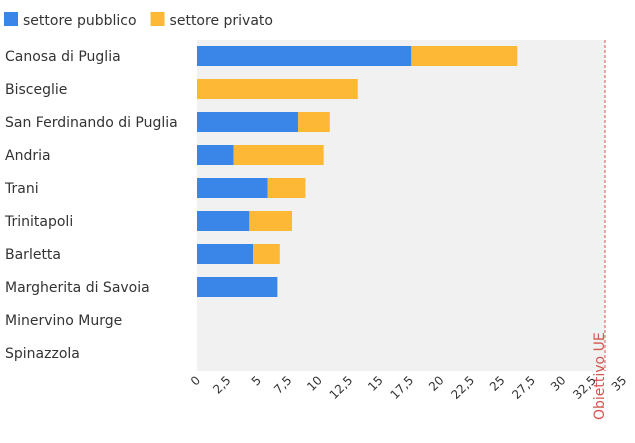  What do you see at coordinates (256, 380) in the screenshot?
I see `x-tick-label: 5` at bounding box center [256, 380].